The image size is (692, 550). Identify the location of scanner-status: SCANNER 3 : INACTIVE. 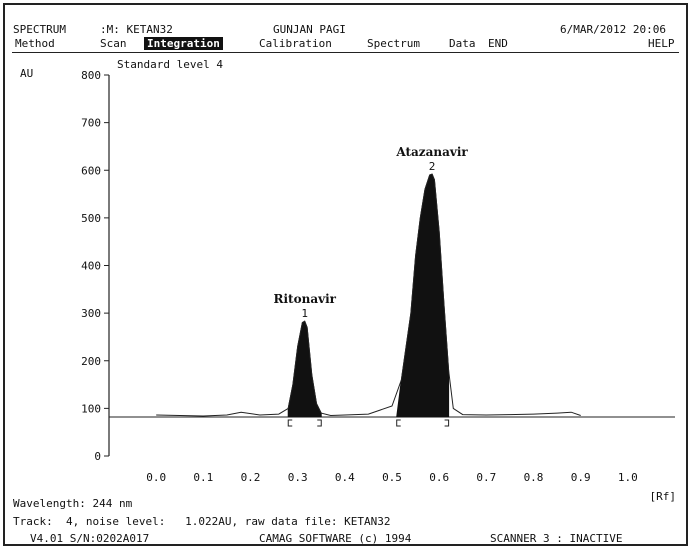
(556, 538).